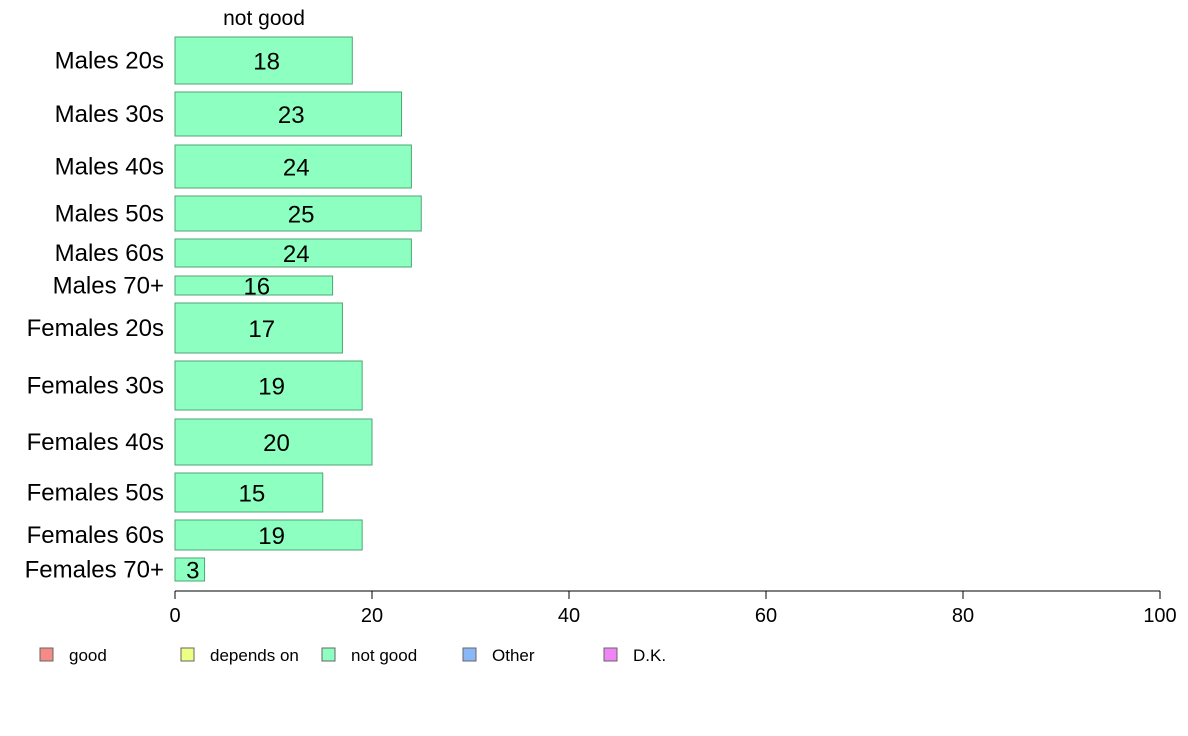 The height and width of the screenshot is (736, 1188). Describe the element at coordinates (88, 655) in the screenshot. I see `legend-label: good` at that location.